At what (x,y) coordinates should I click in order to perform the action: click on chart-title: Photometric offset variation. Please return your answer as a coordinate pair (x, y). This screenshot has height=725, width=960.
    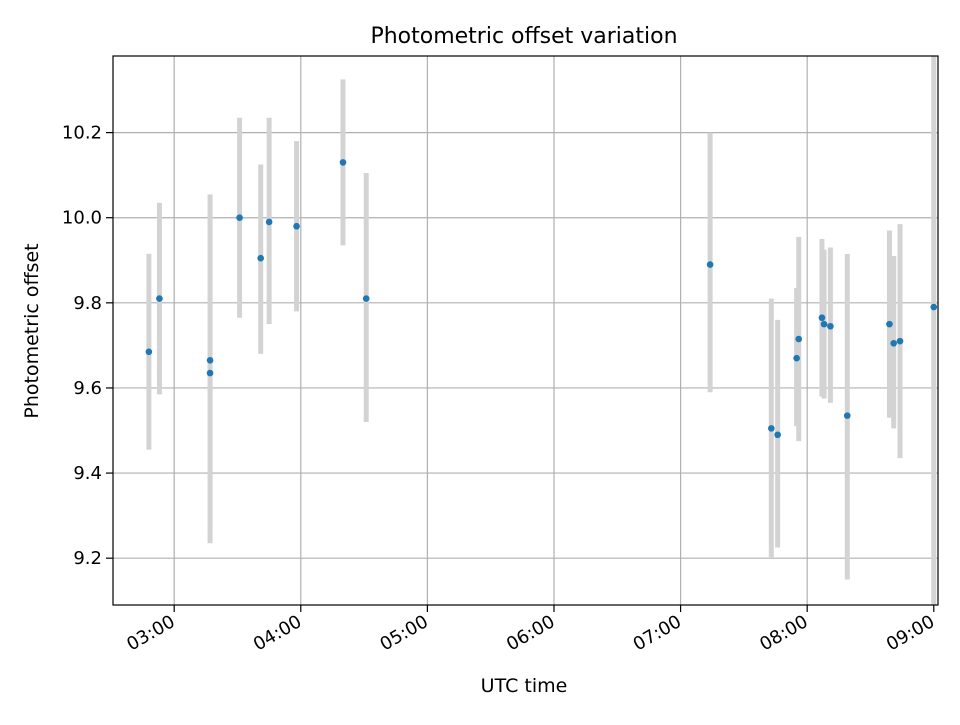
    Looking at the image, I should click on (523, 36).